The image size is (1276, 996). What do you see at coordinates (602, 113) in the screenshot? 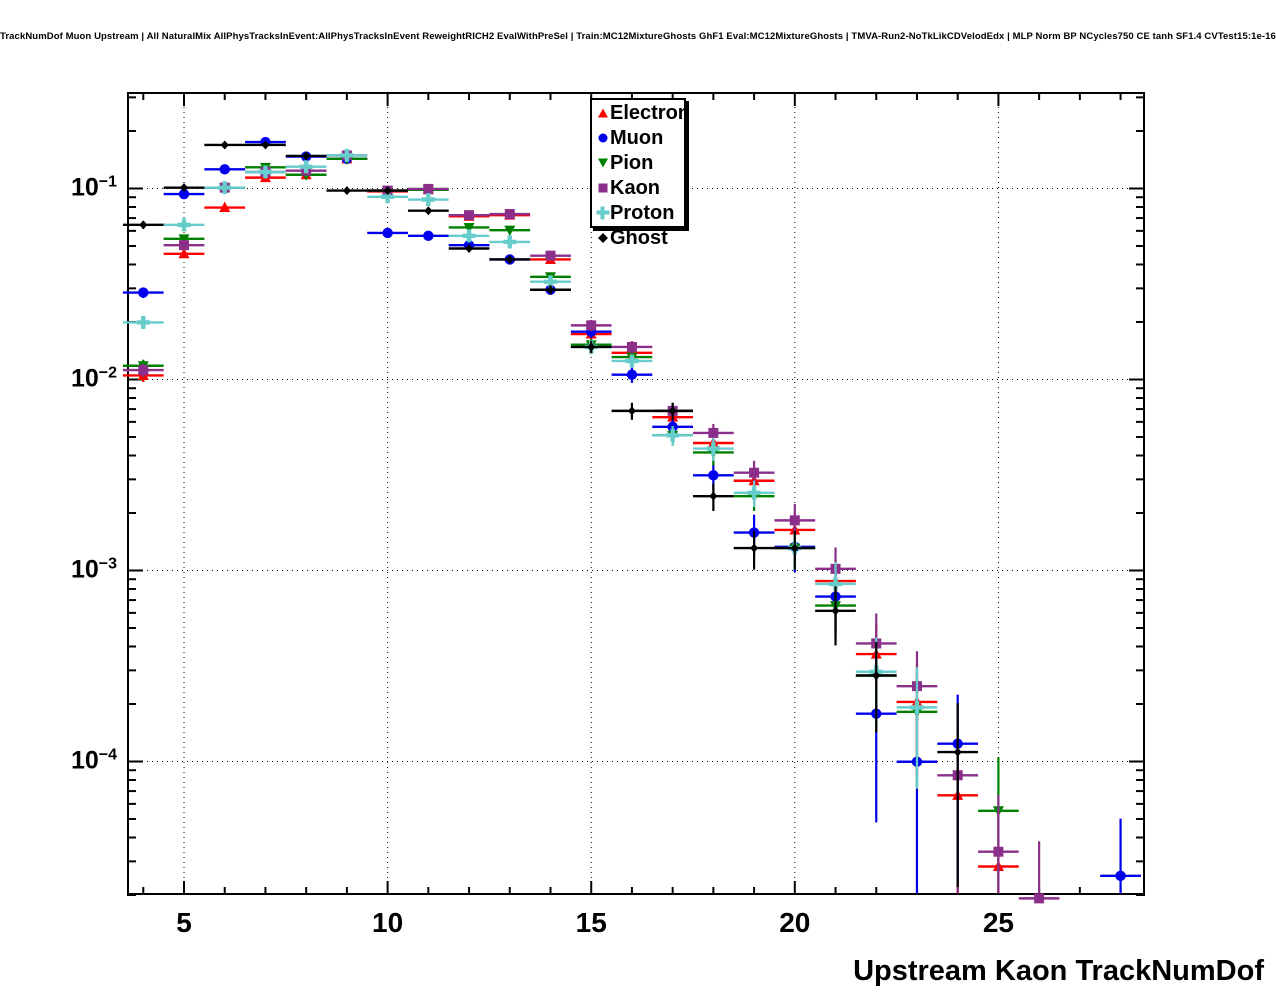
I see `triangle-up-icon` at bounding box center [602, 113].